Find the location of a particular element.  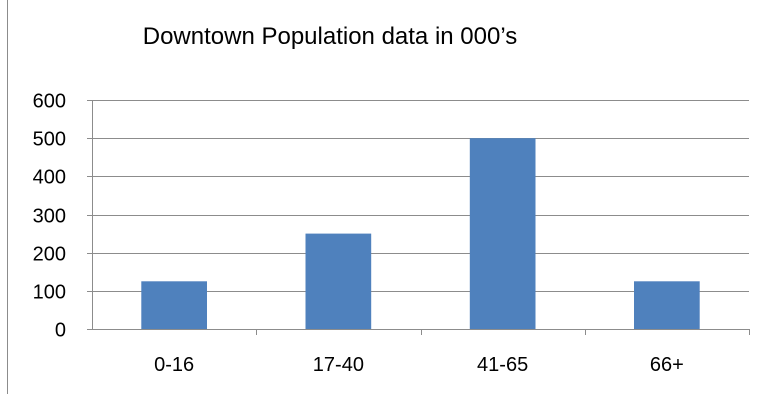

x-tick-label: 17-40 is located at coordinates (338, 365).